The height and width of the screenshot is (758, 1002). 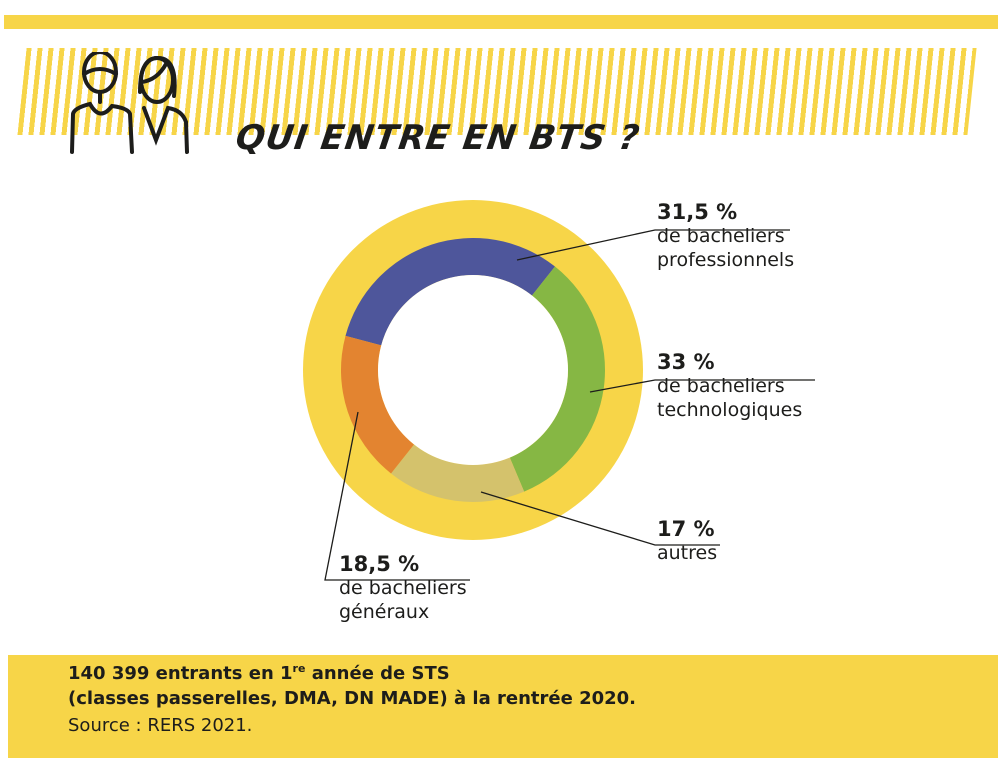 I want to click on label-line: autres, so click(x=687, y=553).